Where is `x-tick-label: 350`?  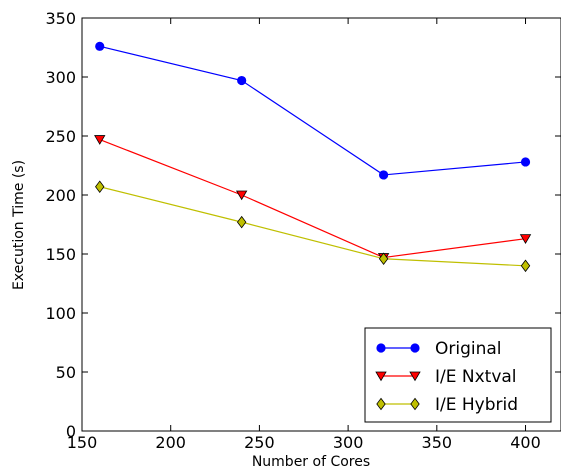 x-tick-label: 350 is located at coordinates (437, 442).